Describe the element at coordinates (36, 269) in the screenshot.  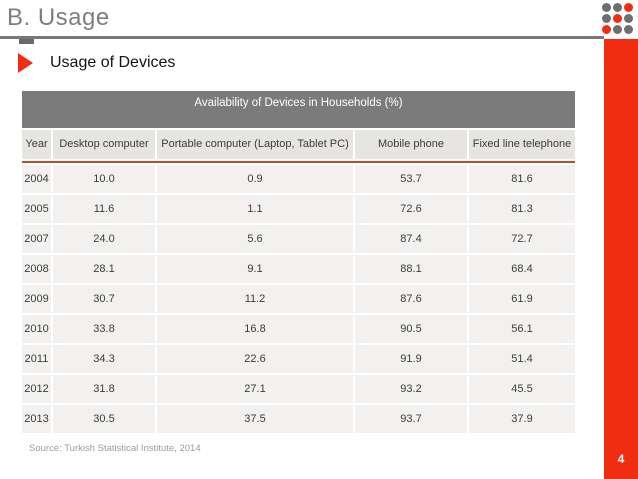
I see `table-cell: 2008` at that location.